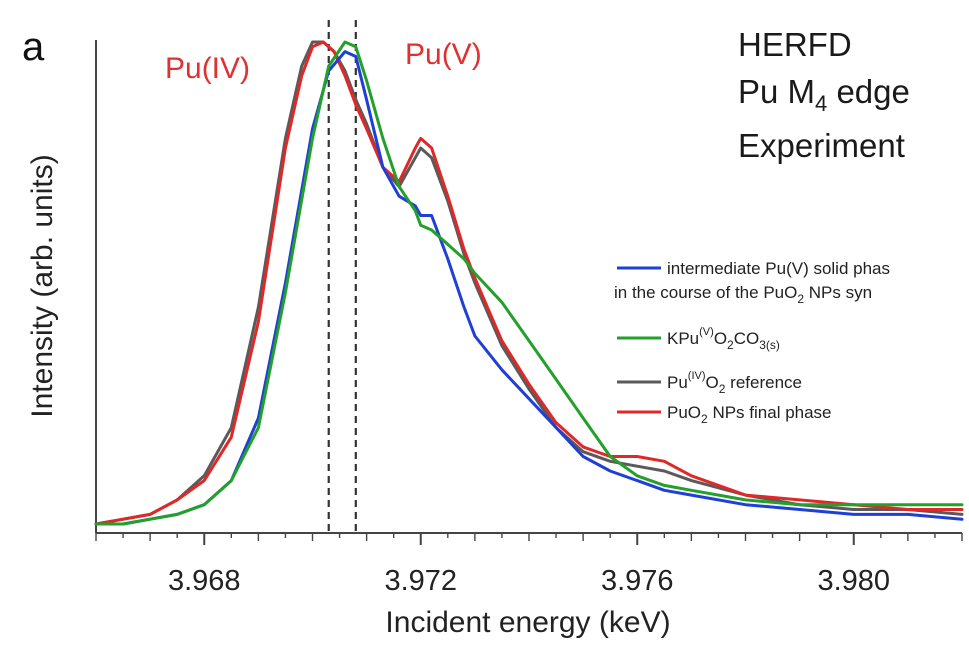 The width and height of the screenshot is (969, 648). Describe the element at coordinates (420, 581) in the screenshot. I see `x-tick-label: 3.972` at that location.